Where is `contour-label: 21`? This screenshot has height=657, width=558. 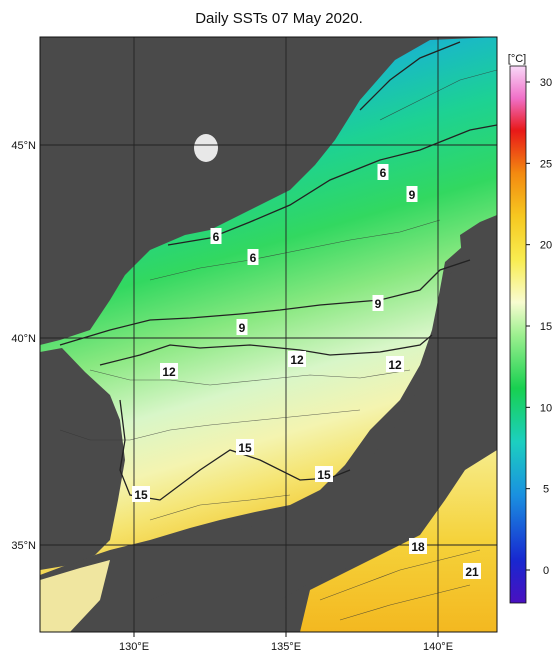 contour-label: 21 is located at coordinates (472, 572).